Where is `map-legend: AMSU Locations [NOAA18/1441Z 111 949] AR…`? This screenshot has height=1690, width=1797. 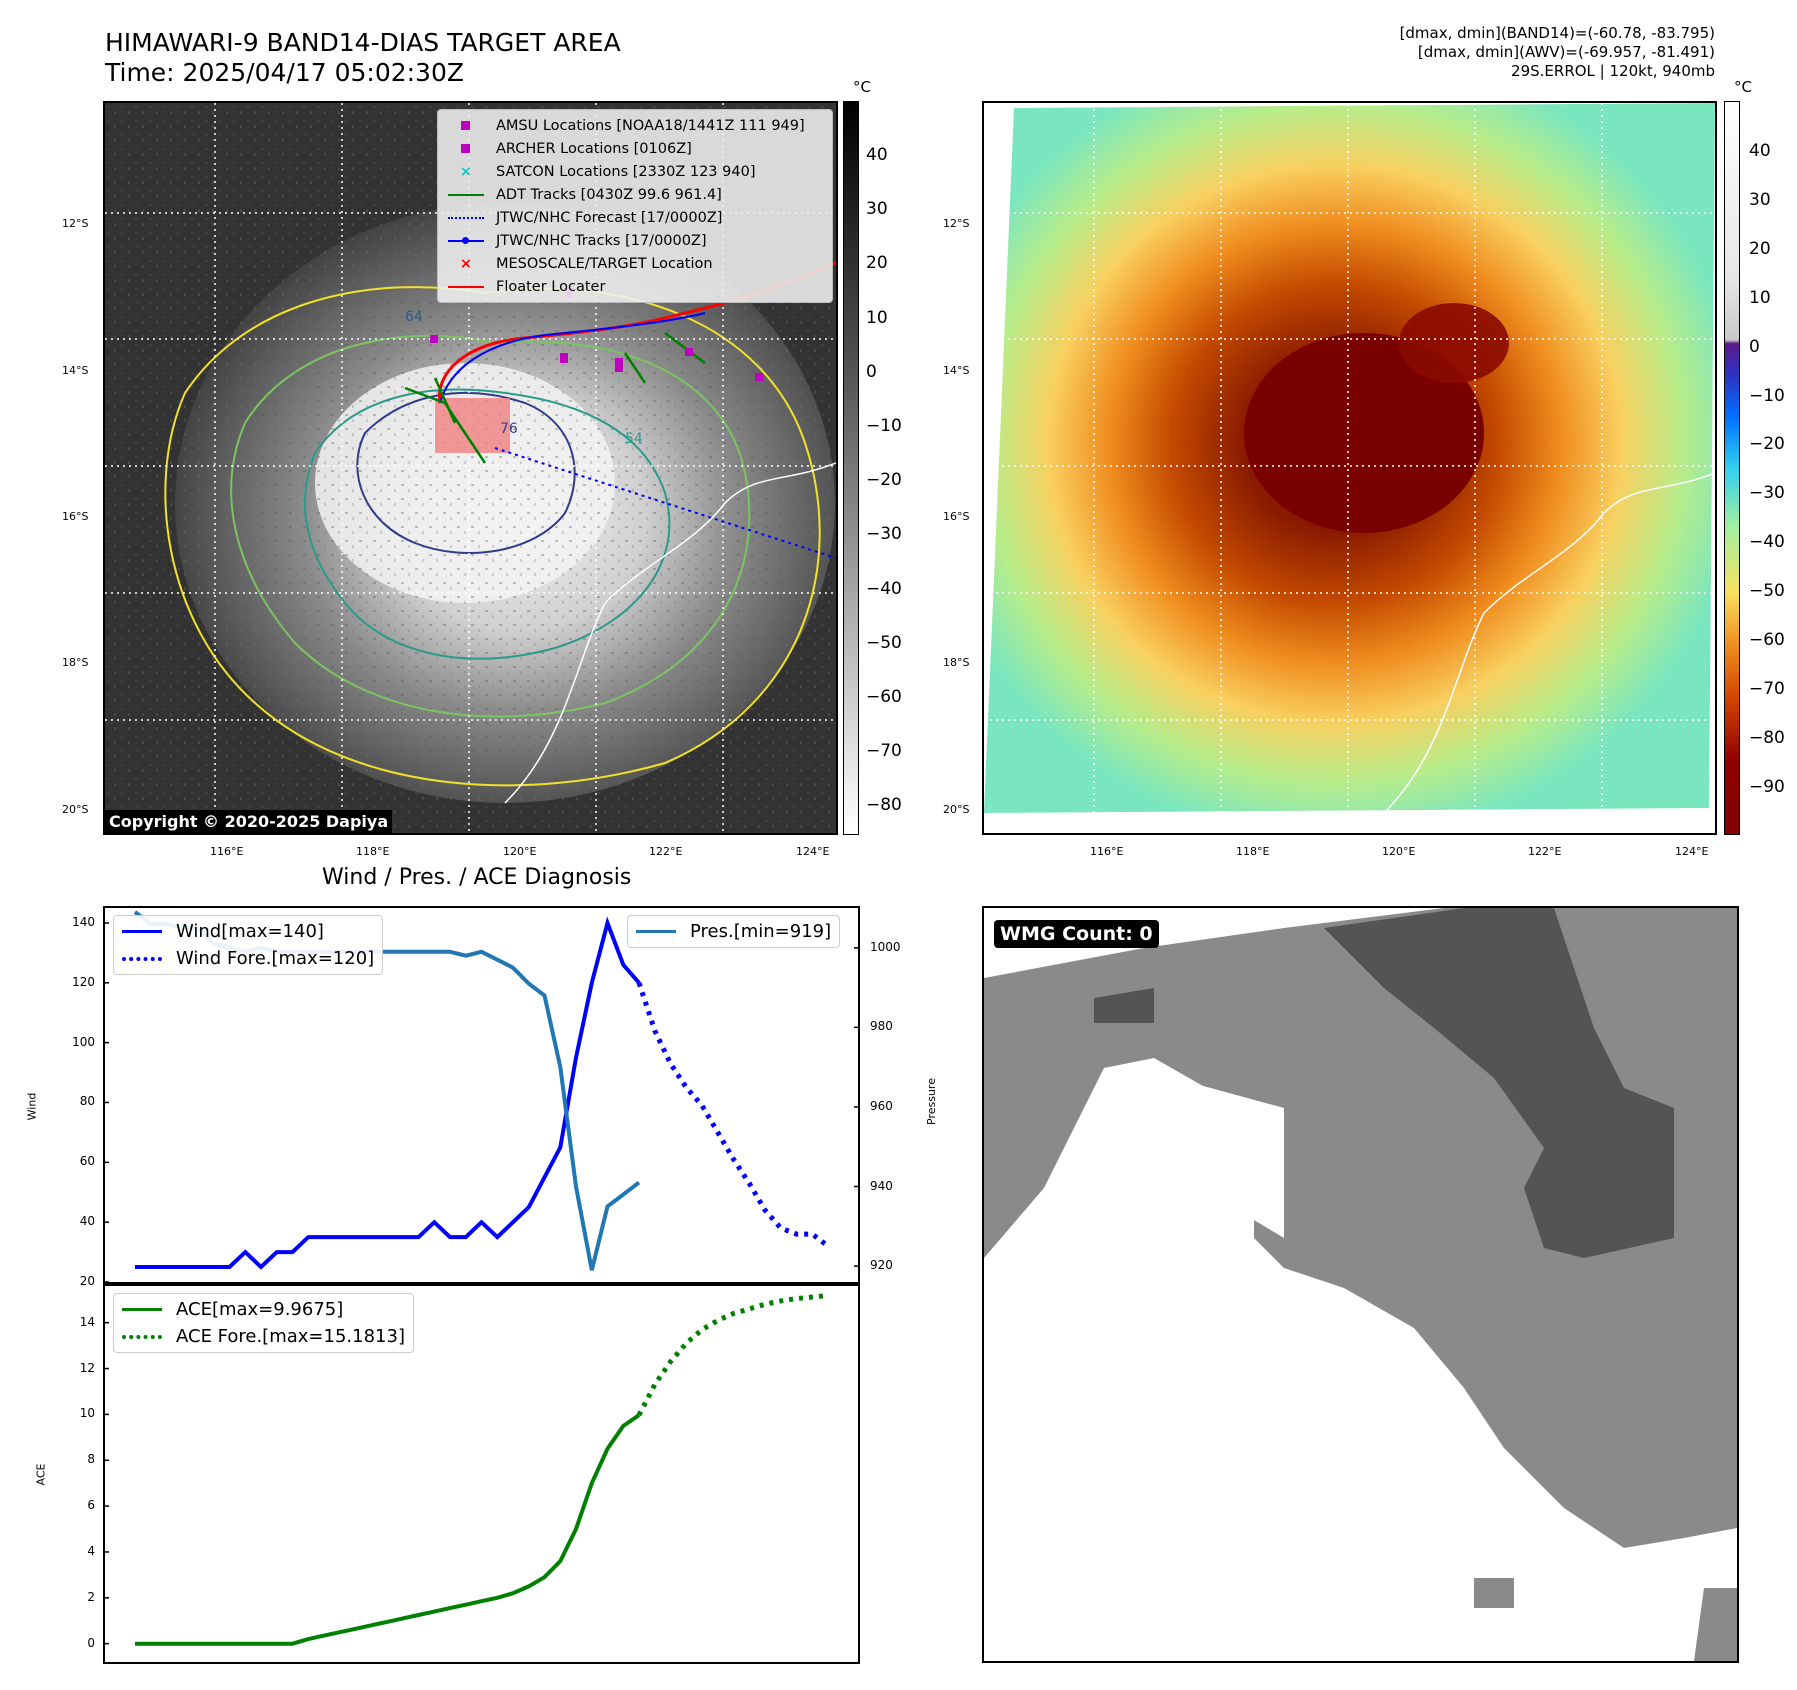 map-legend: AMSU Locations [NOAA18/1441Z 111 949] AR… is located at coordinates (635, 206).